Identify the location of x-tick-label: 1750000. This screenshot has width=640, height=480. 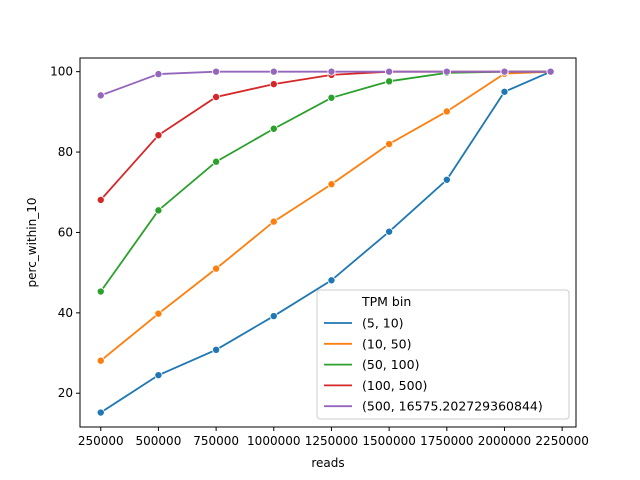
(446, 441).